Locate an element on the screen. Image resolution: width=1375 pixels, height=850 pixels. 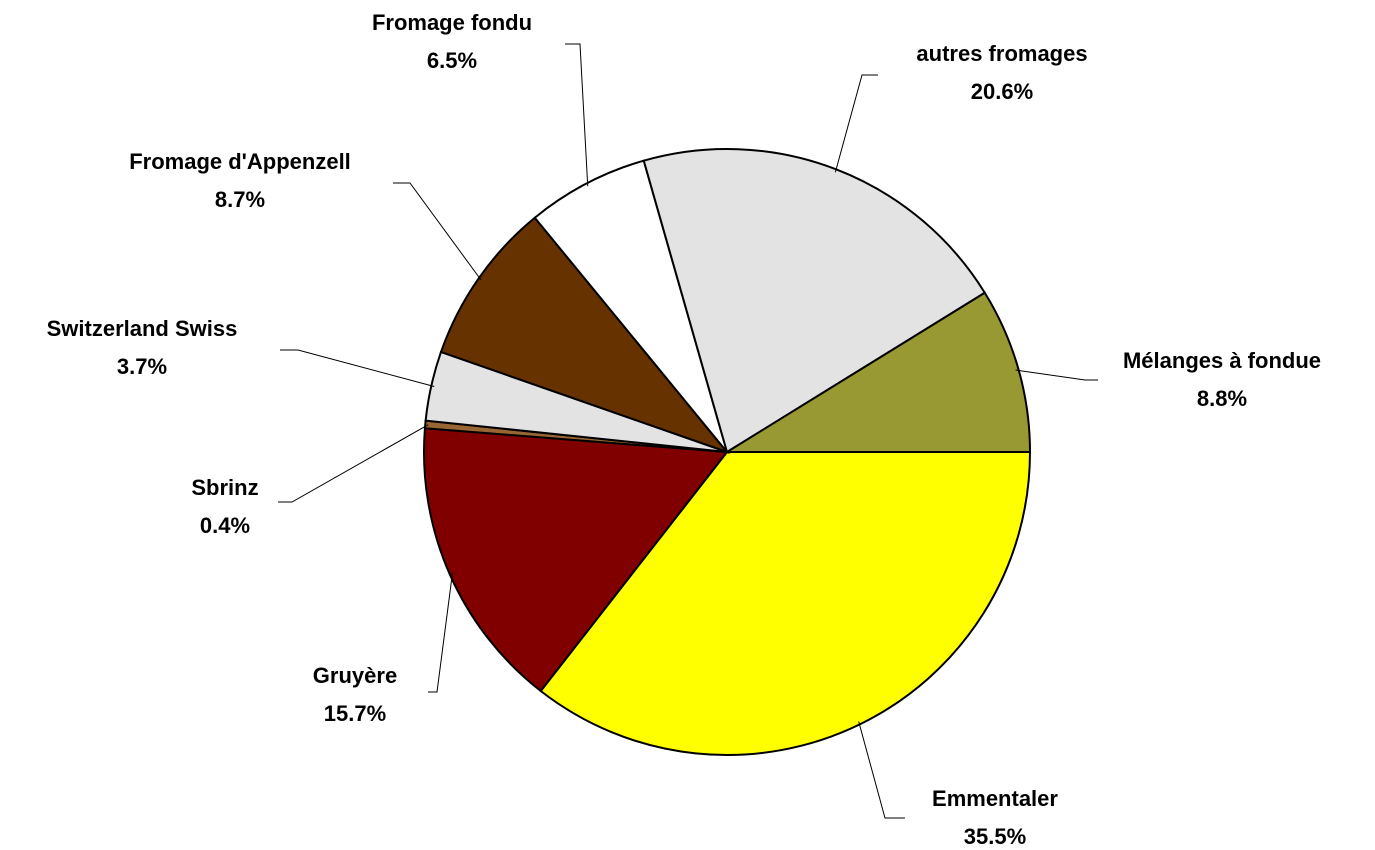
slice-value-label: 8.7% is located at coordinates (240, 199).